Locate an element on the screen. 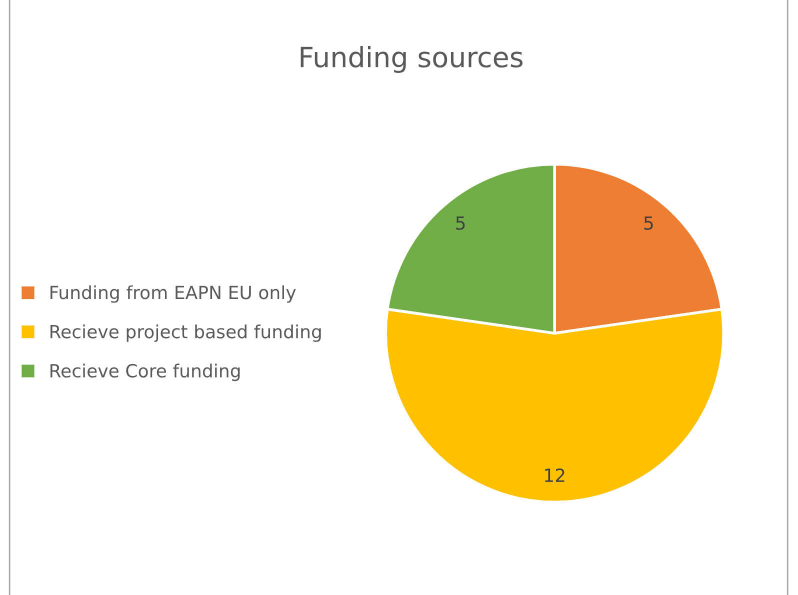 This screenshot has width=798, height=595. legend-label: Funding from EAPN EU only is located at coordinates (173, 294).